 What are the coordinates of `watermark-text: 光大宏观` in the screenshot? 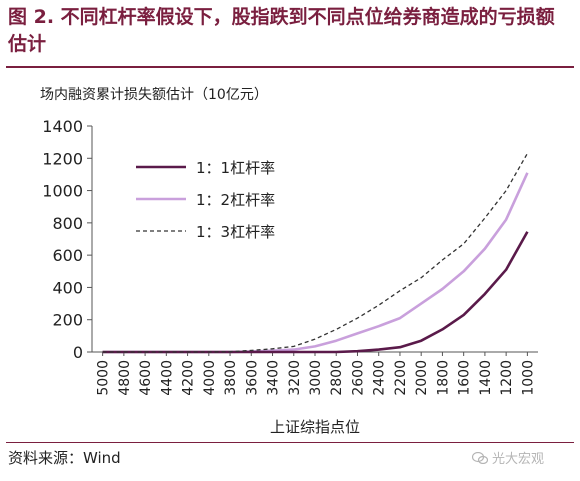 It's located at (518, 459).